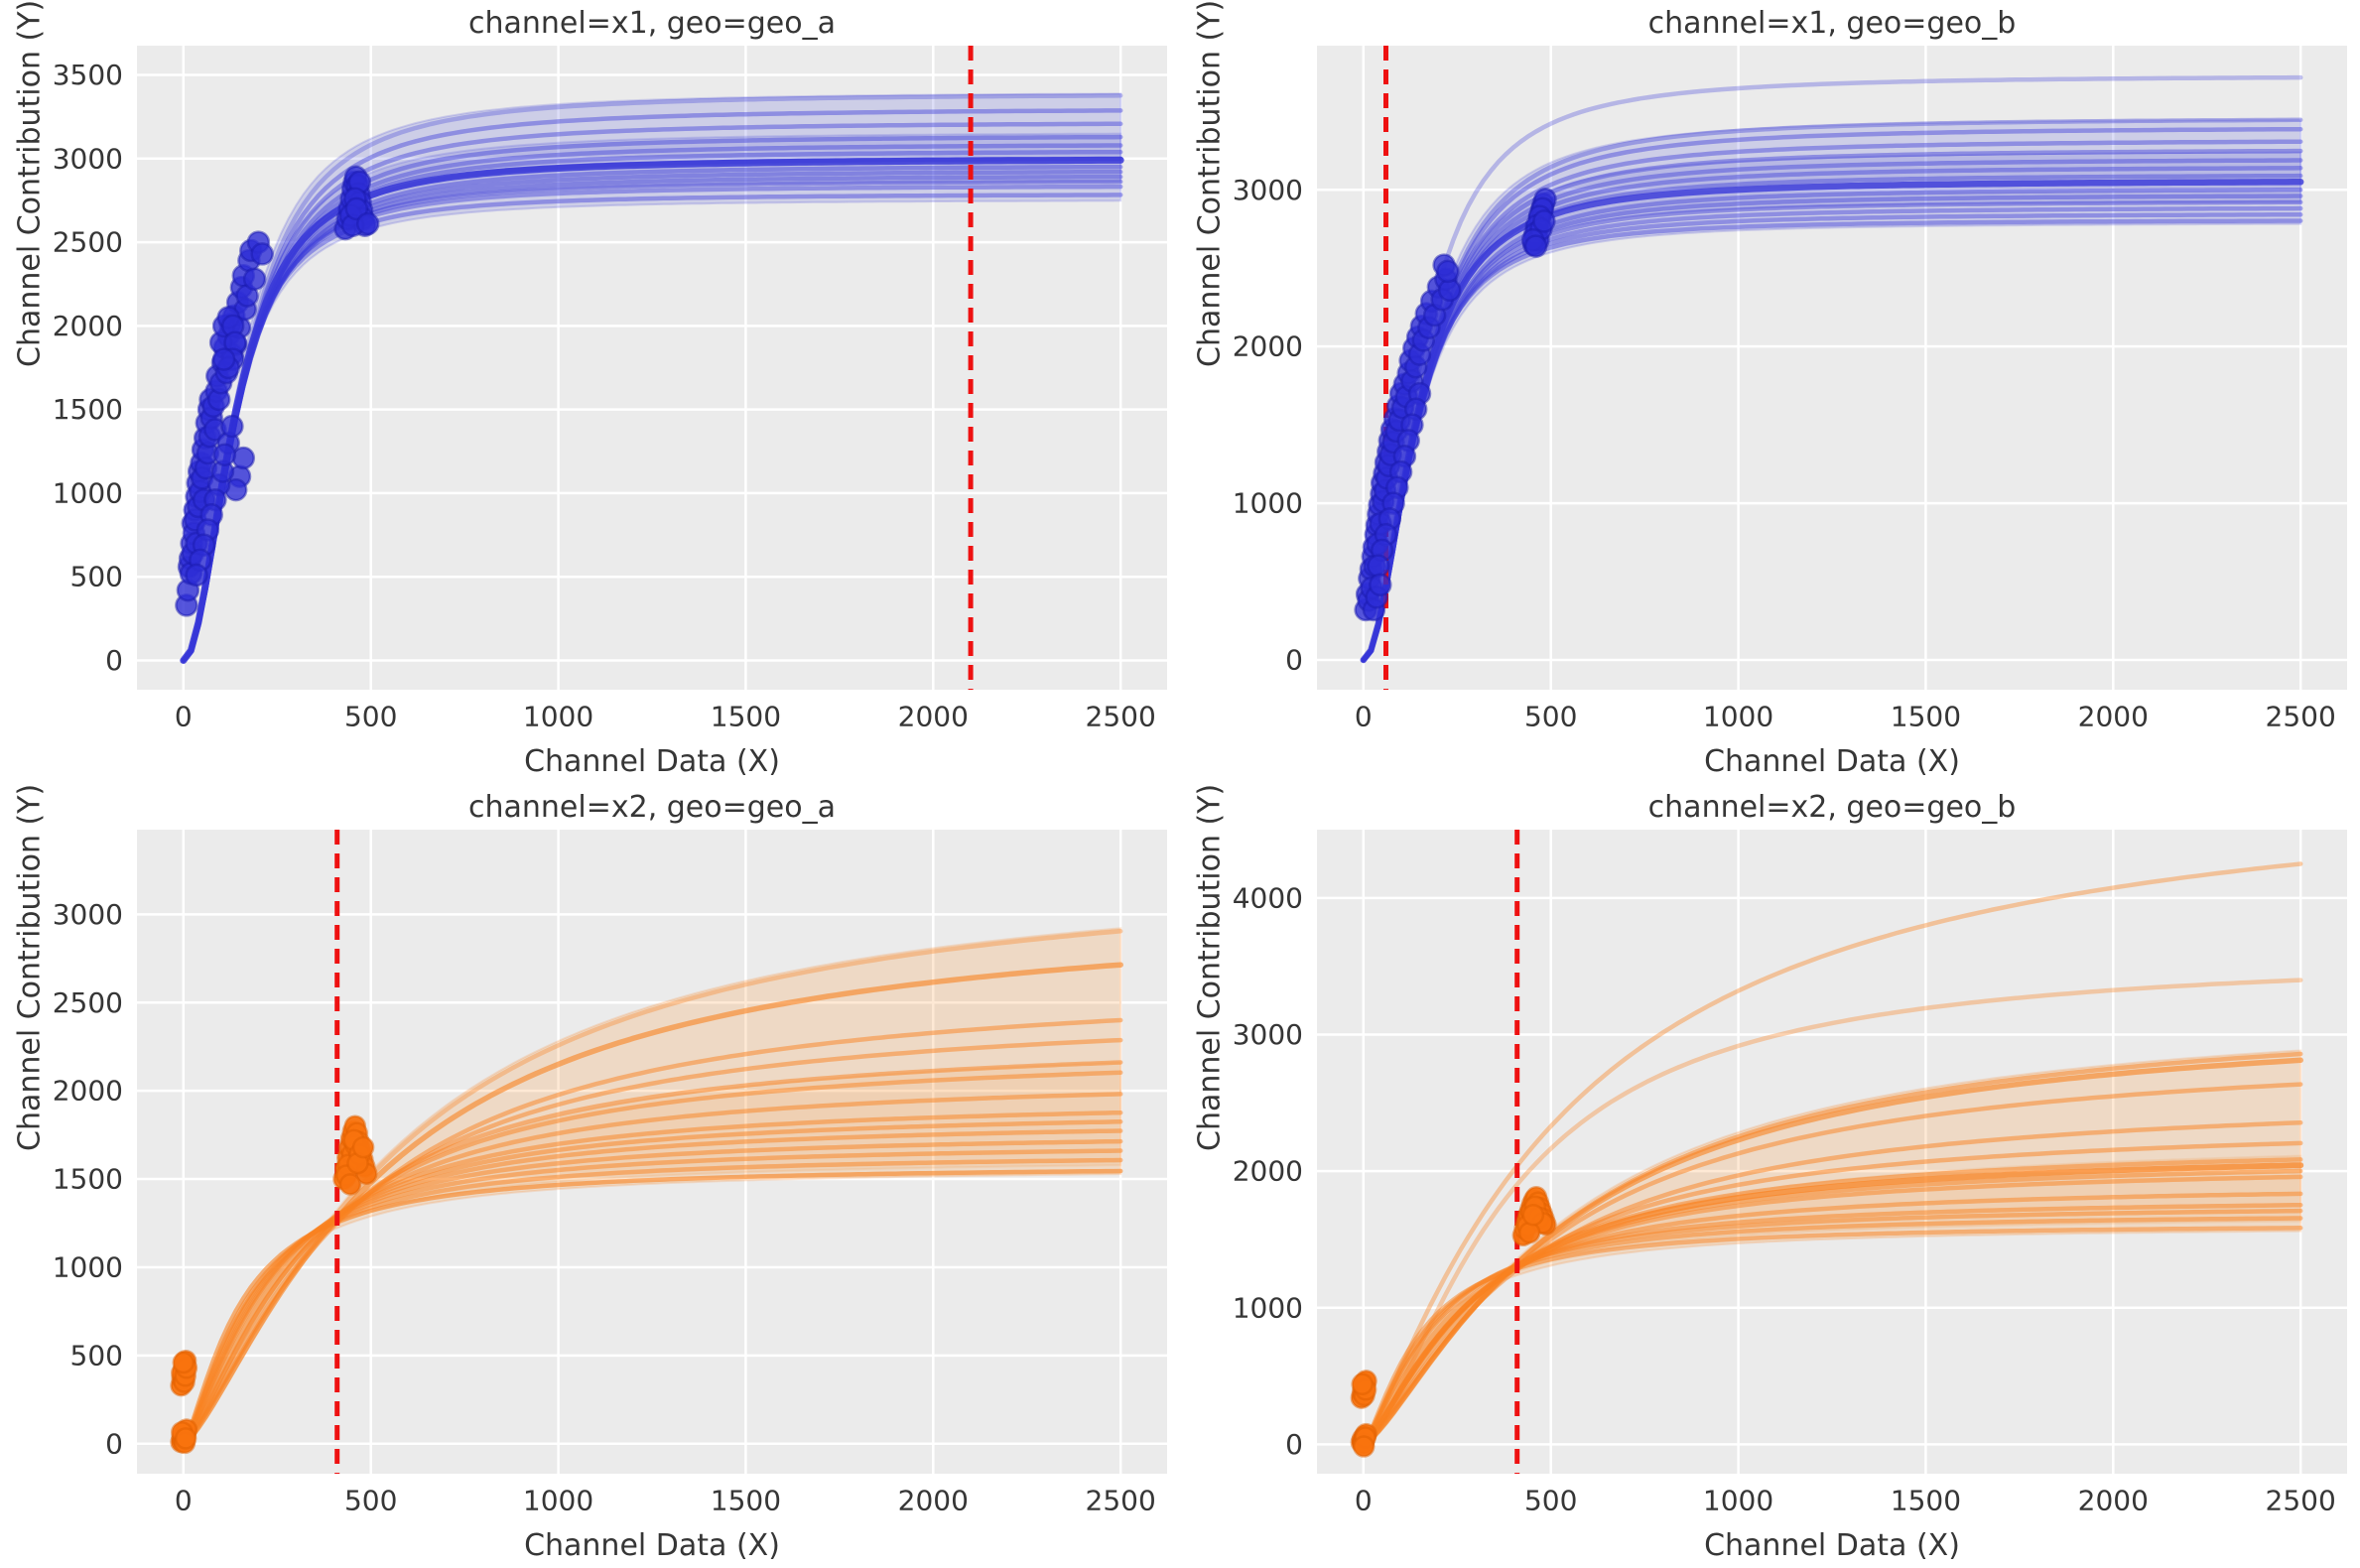 The height and width of the screenshot is (1568, 2360). I want to click on subplot-title: channel=x2, geo=geo_b, so click(1832, 807).